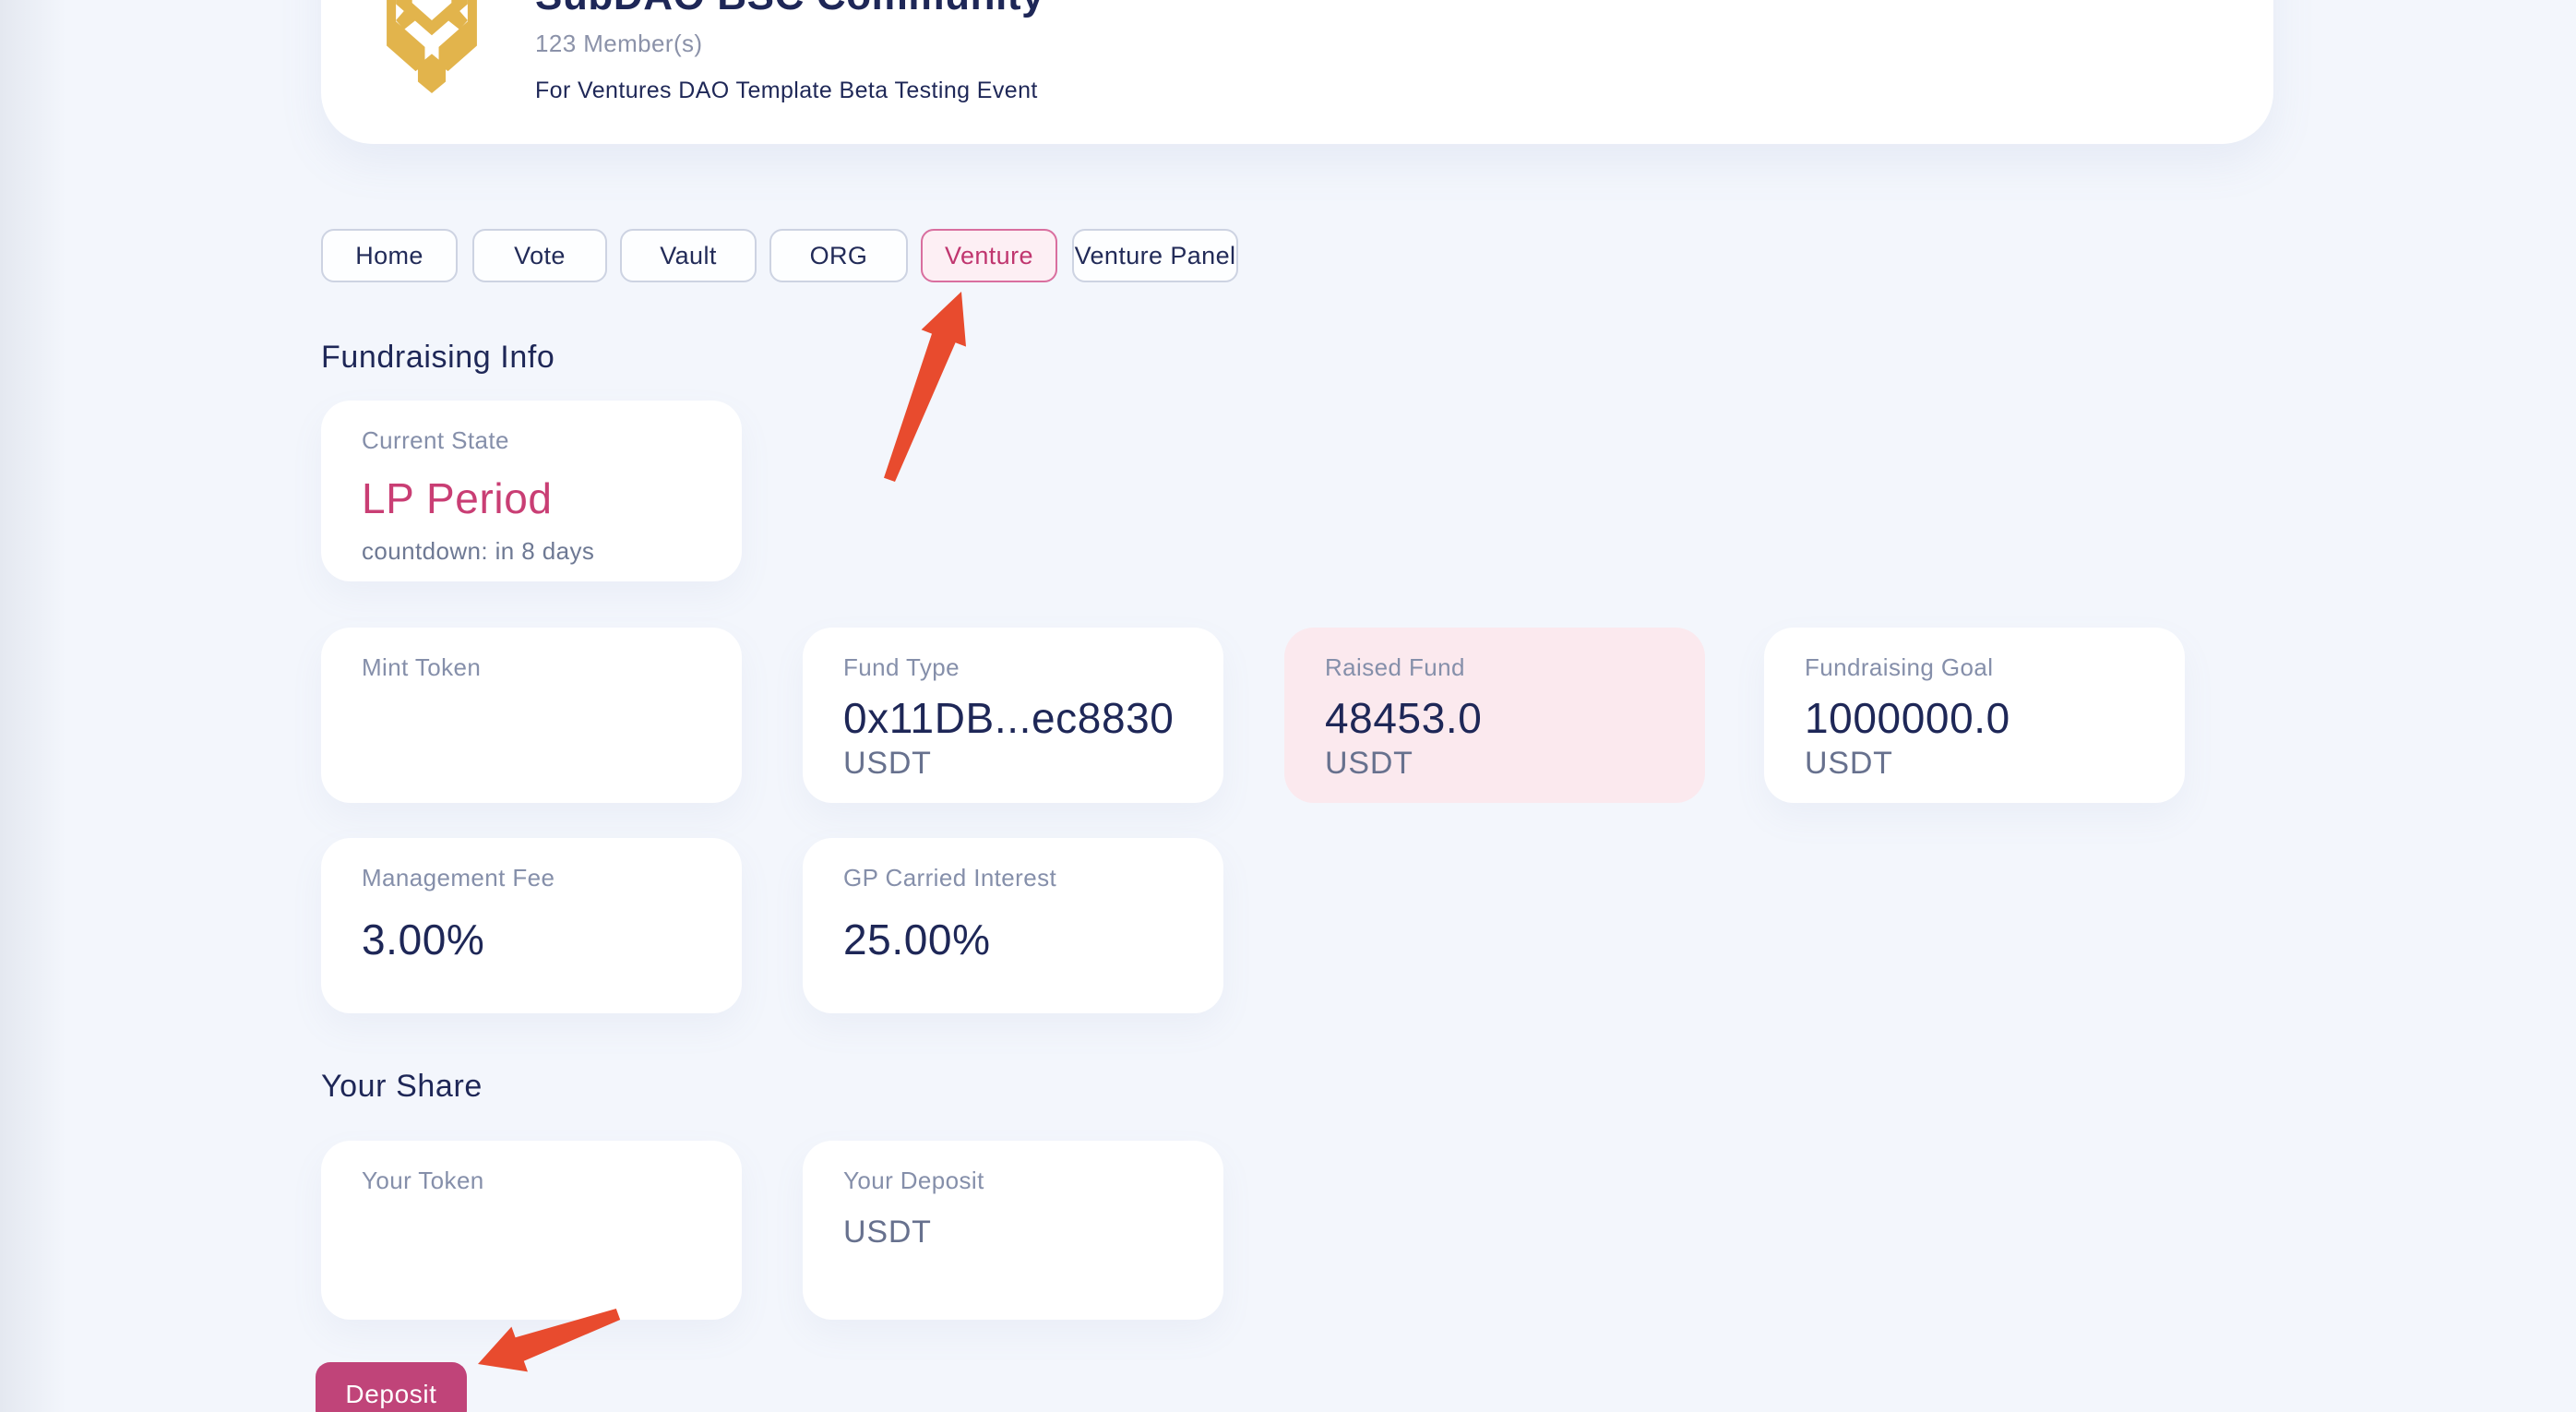  I want to click on stat-card-management-fee: Management Fee 3.00%, so click(531, 926).